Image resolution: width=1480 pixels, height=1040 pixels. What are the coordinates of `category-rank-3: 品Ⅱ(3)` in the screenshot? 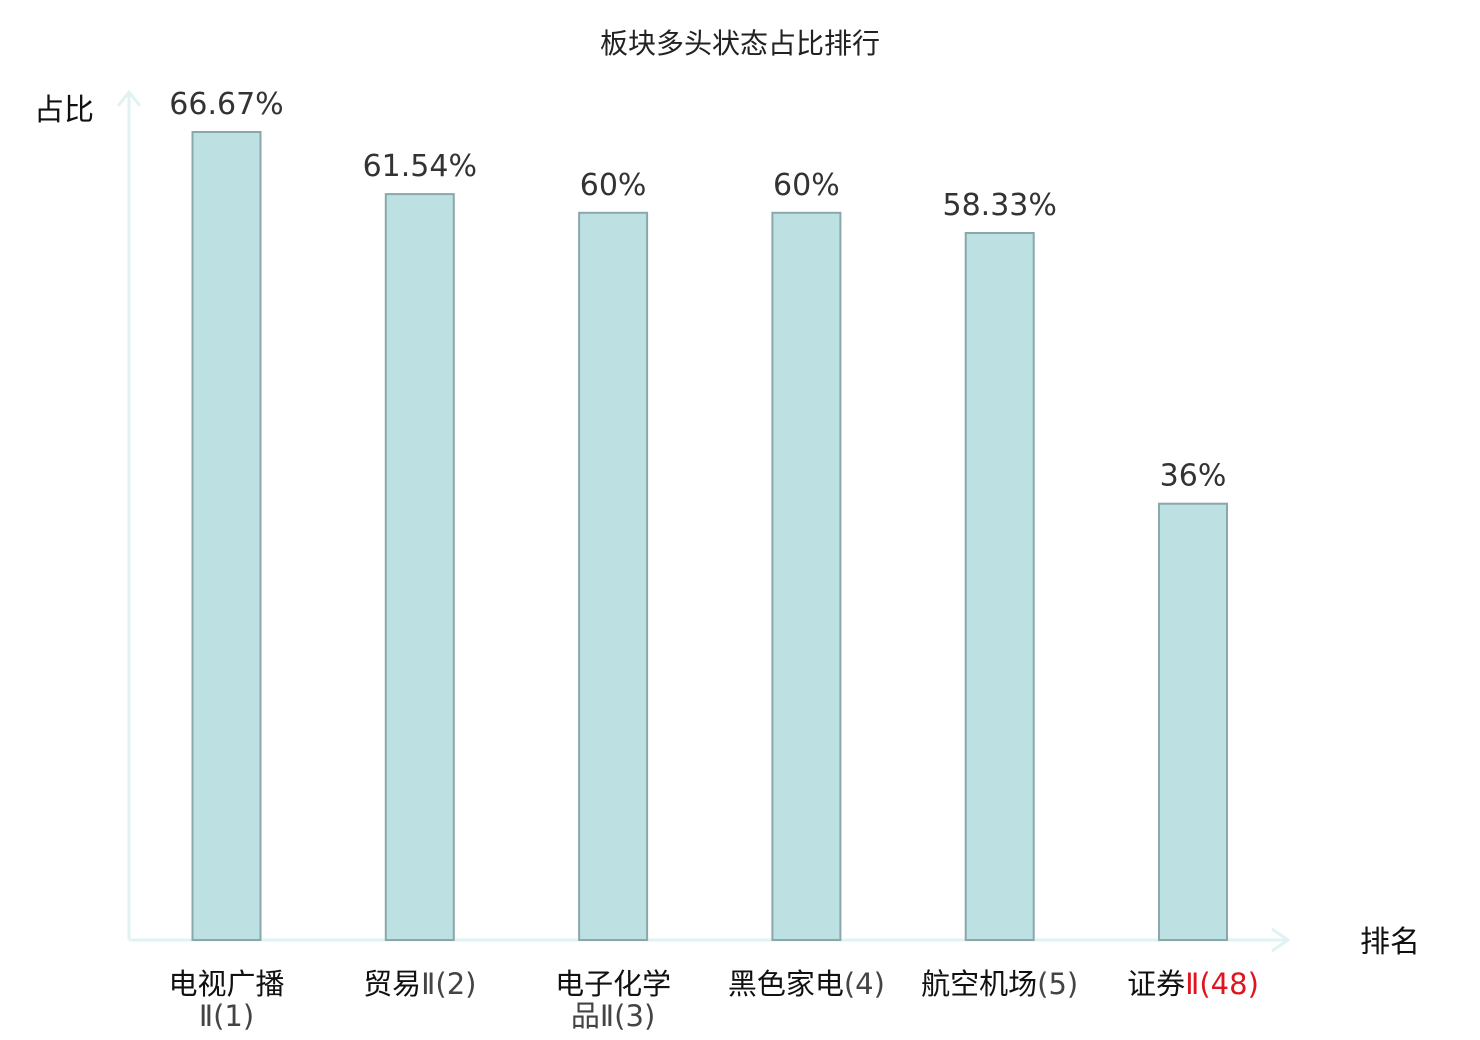 It's located at (613, 1016).